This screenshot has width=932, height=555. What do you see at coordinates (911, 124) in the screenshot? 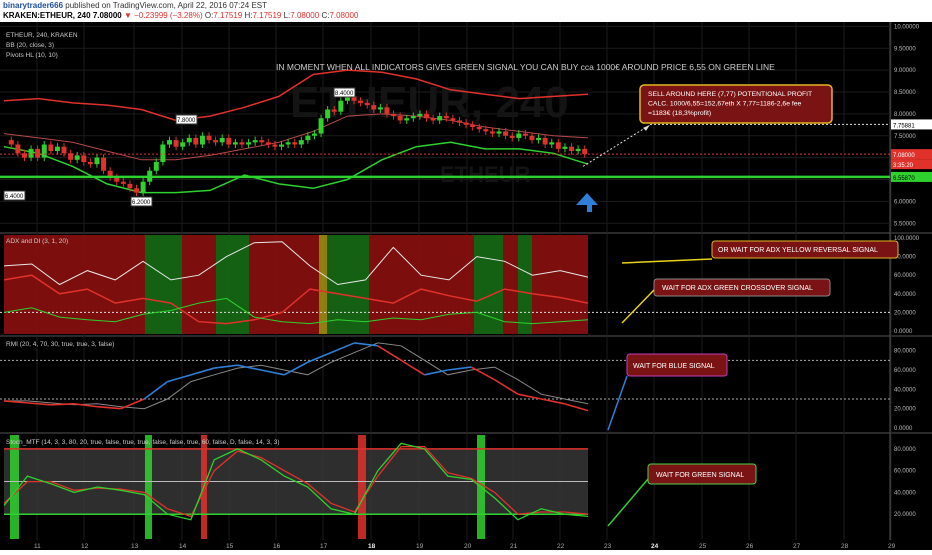
I see `target-price-tag-bg` at bounding box center [911, 124].